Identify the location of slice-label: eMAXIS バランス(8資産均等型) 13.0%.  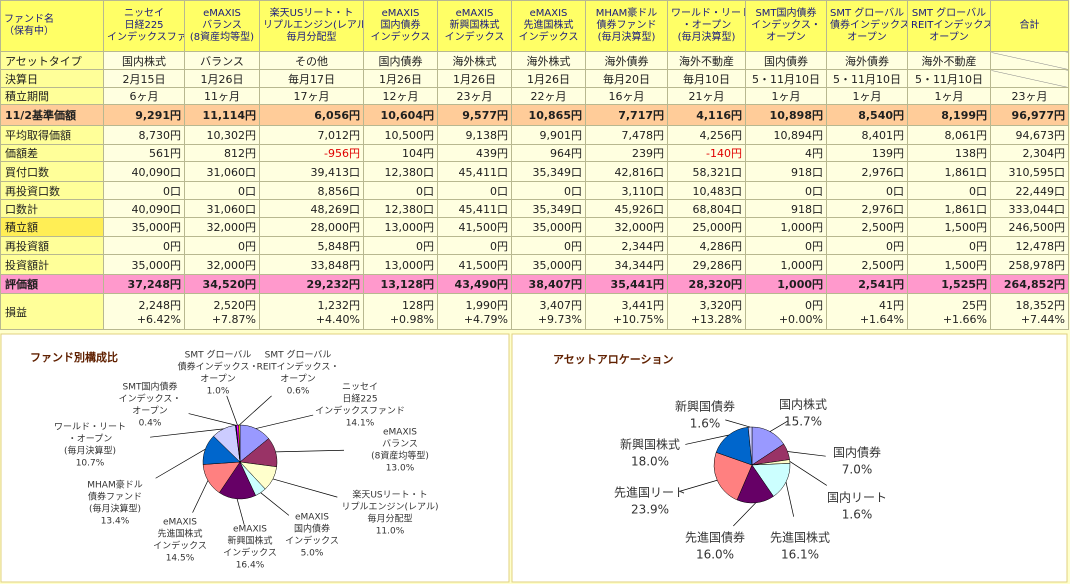
(400, 451).